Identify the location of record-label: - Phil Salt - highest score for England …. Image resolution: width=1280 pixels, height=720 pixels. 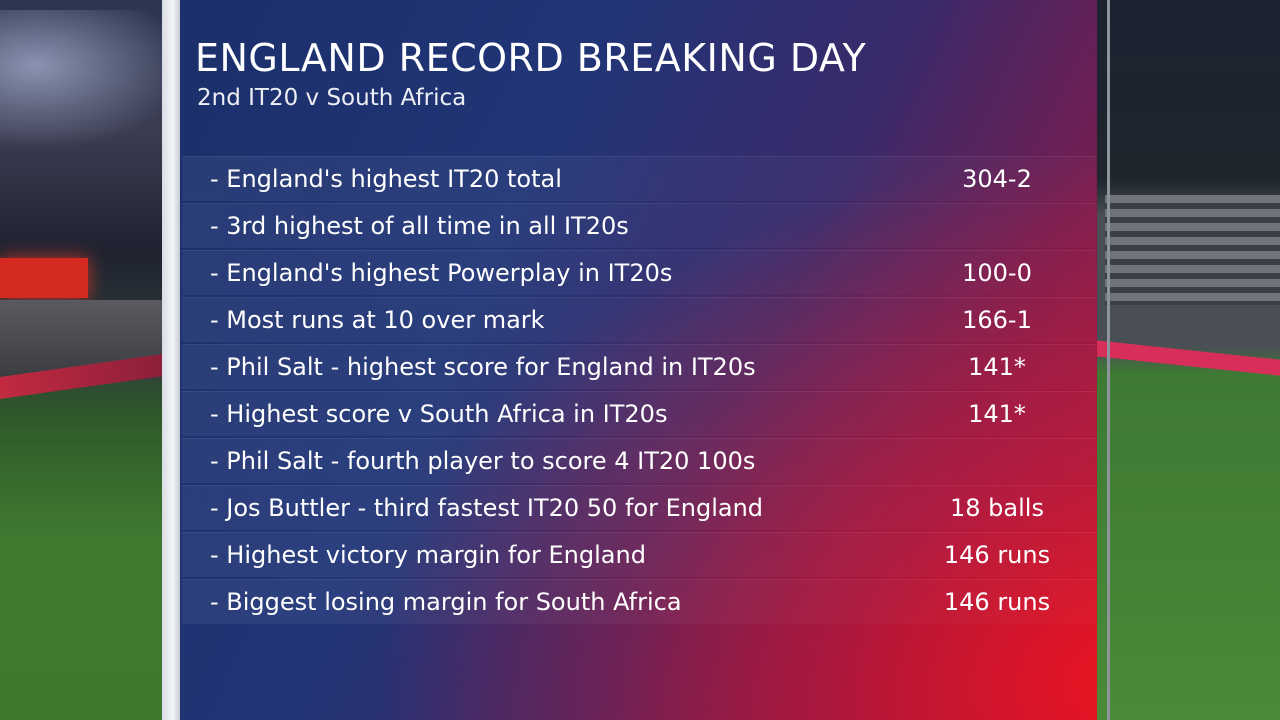
(483, 367).